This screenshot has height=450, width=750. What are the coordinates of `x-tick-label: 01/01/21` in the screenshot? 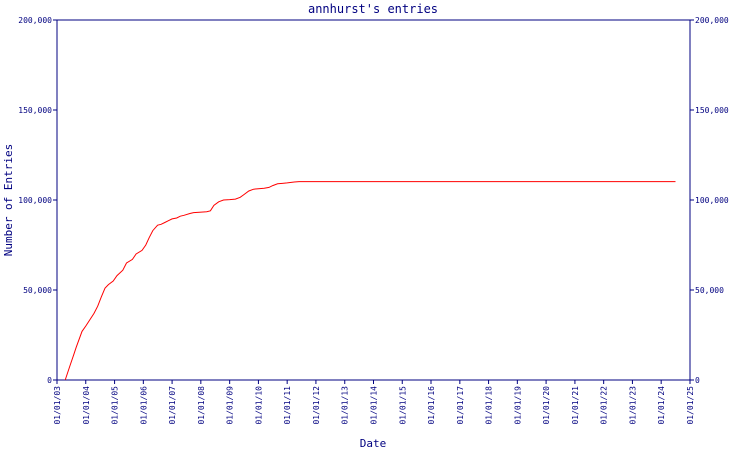 It's located at (575, 405).